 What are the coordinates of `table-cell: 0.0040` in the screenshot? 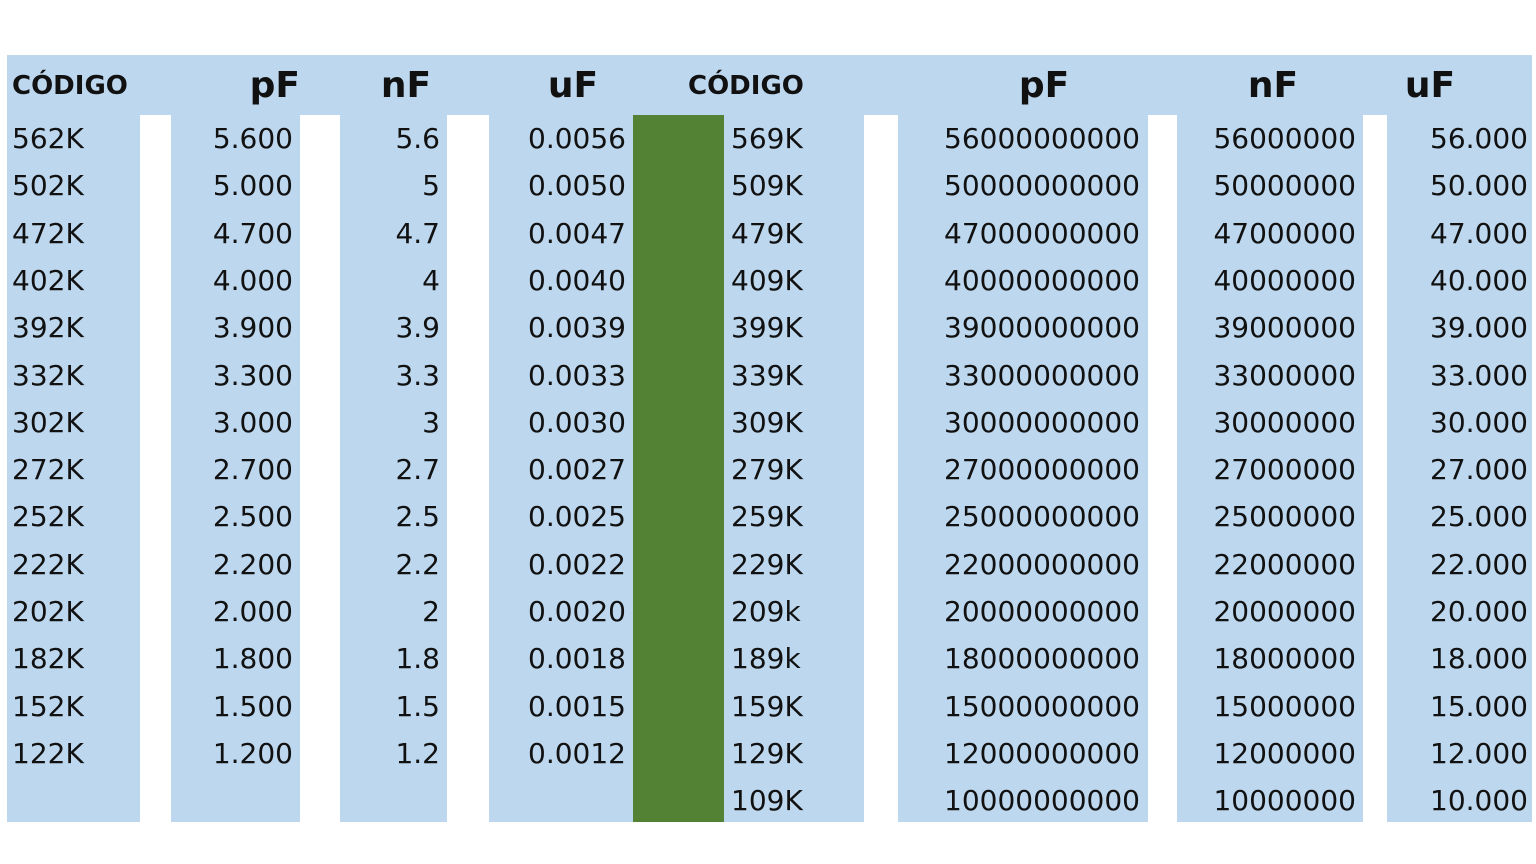 It's located at (577, 280).